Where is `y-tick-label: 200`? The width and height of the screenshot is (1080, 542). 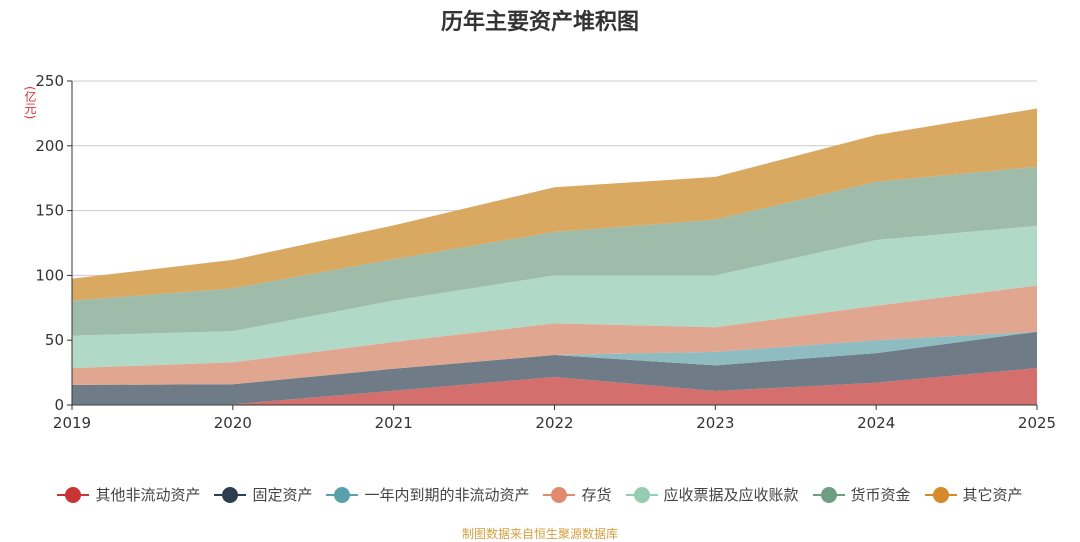 y-tick-label: 200 is located at coordinates (49, 146).